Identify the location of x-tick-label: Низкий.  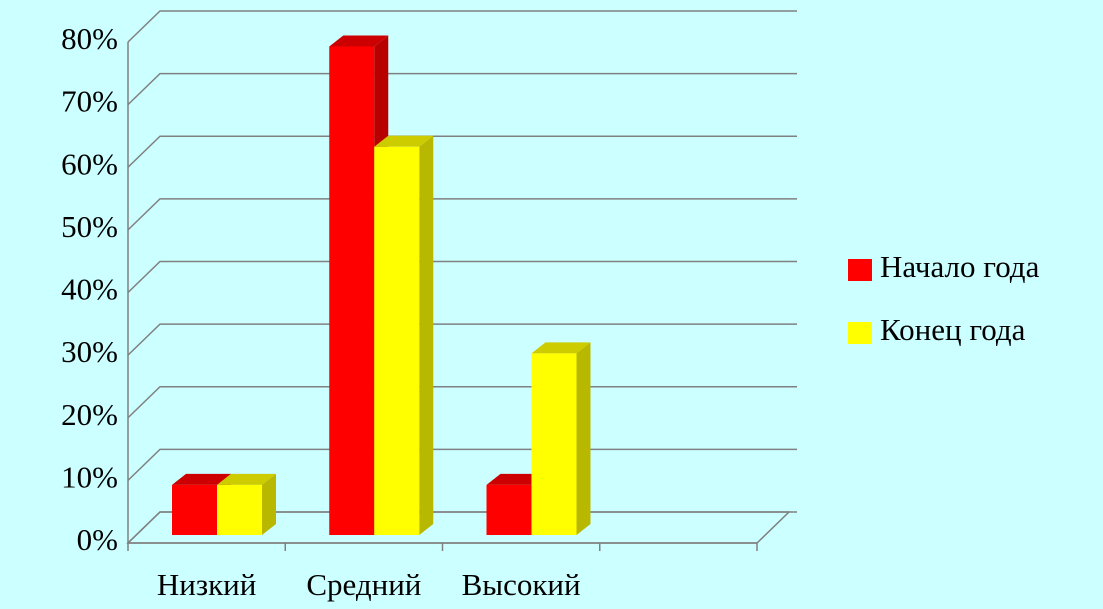
(206, 584).